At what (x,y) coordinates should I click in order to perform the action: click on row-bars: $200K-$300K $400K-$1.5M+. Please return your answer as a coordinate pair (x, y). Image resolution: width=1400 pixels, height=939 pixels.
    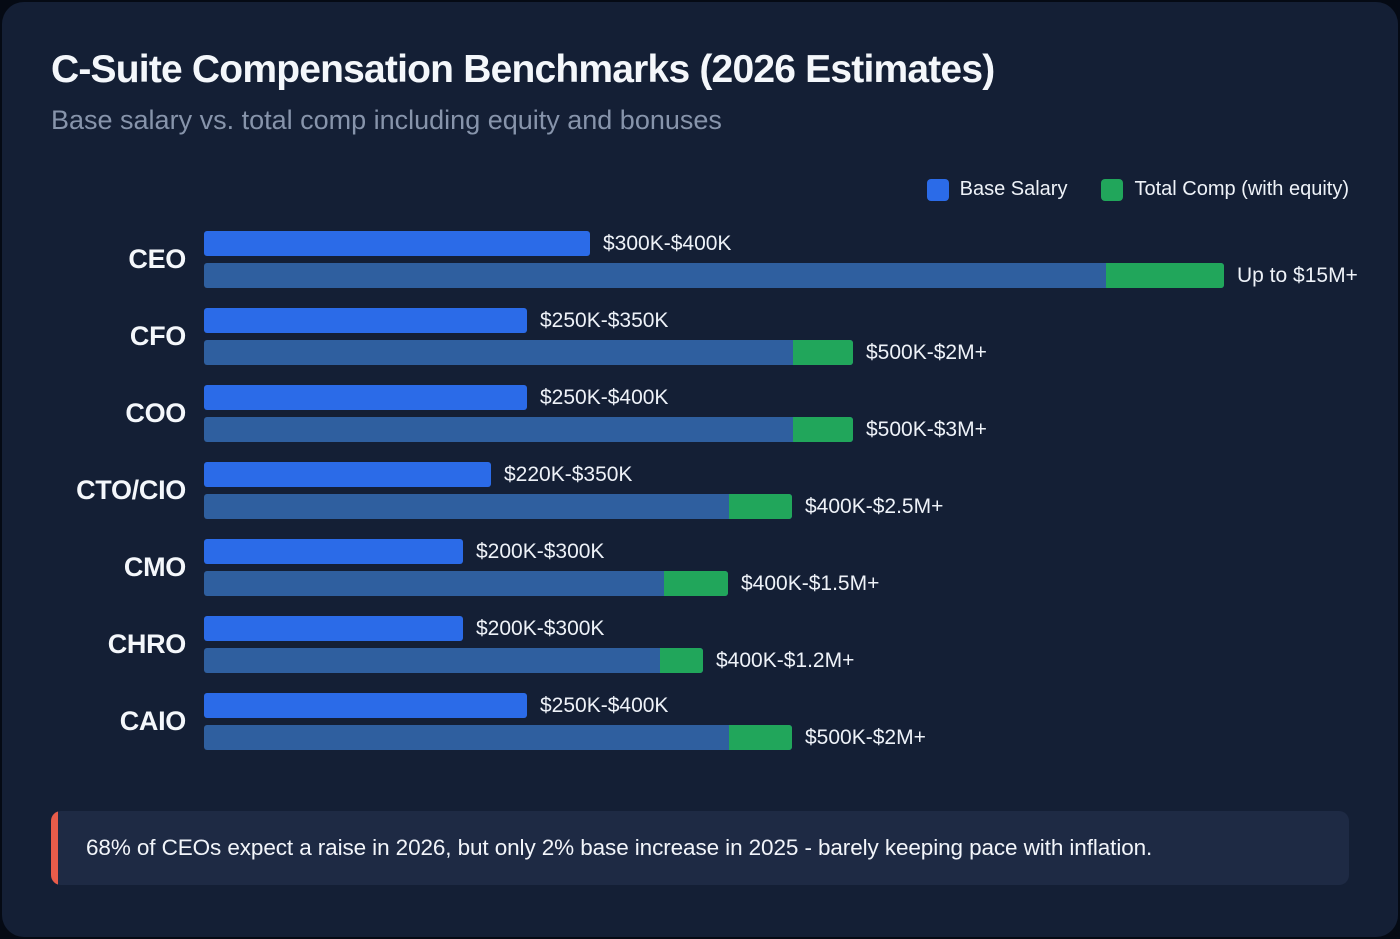
    Looking at the image, I should click on (776, 567).